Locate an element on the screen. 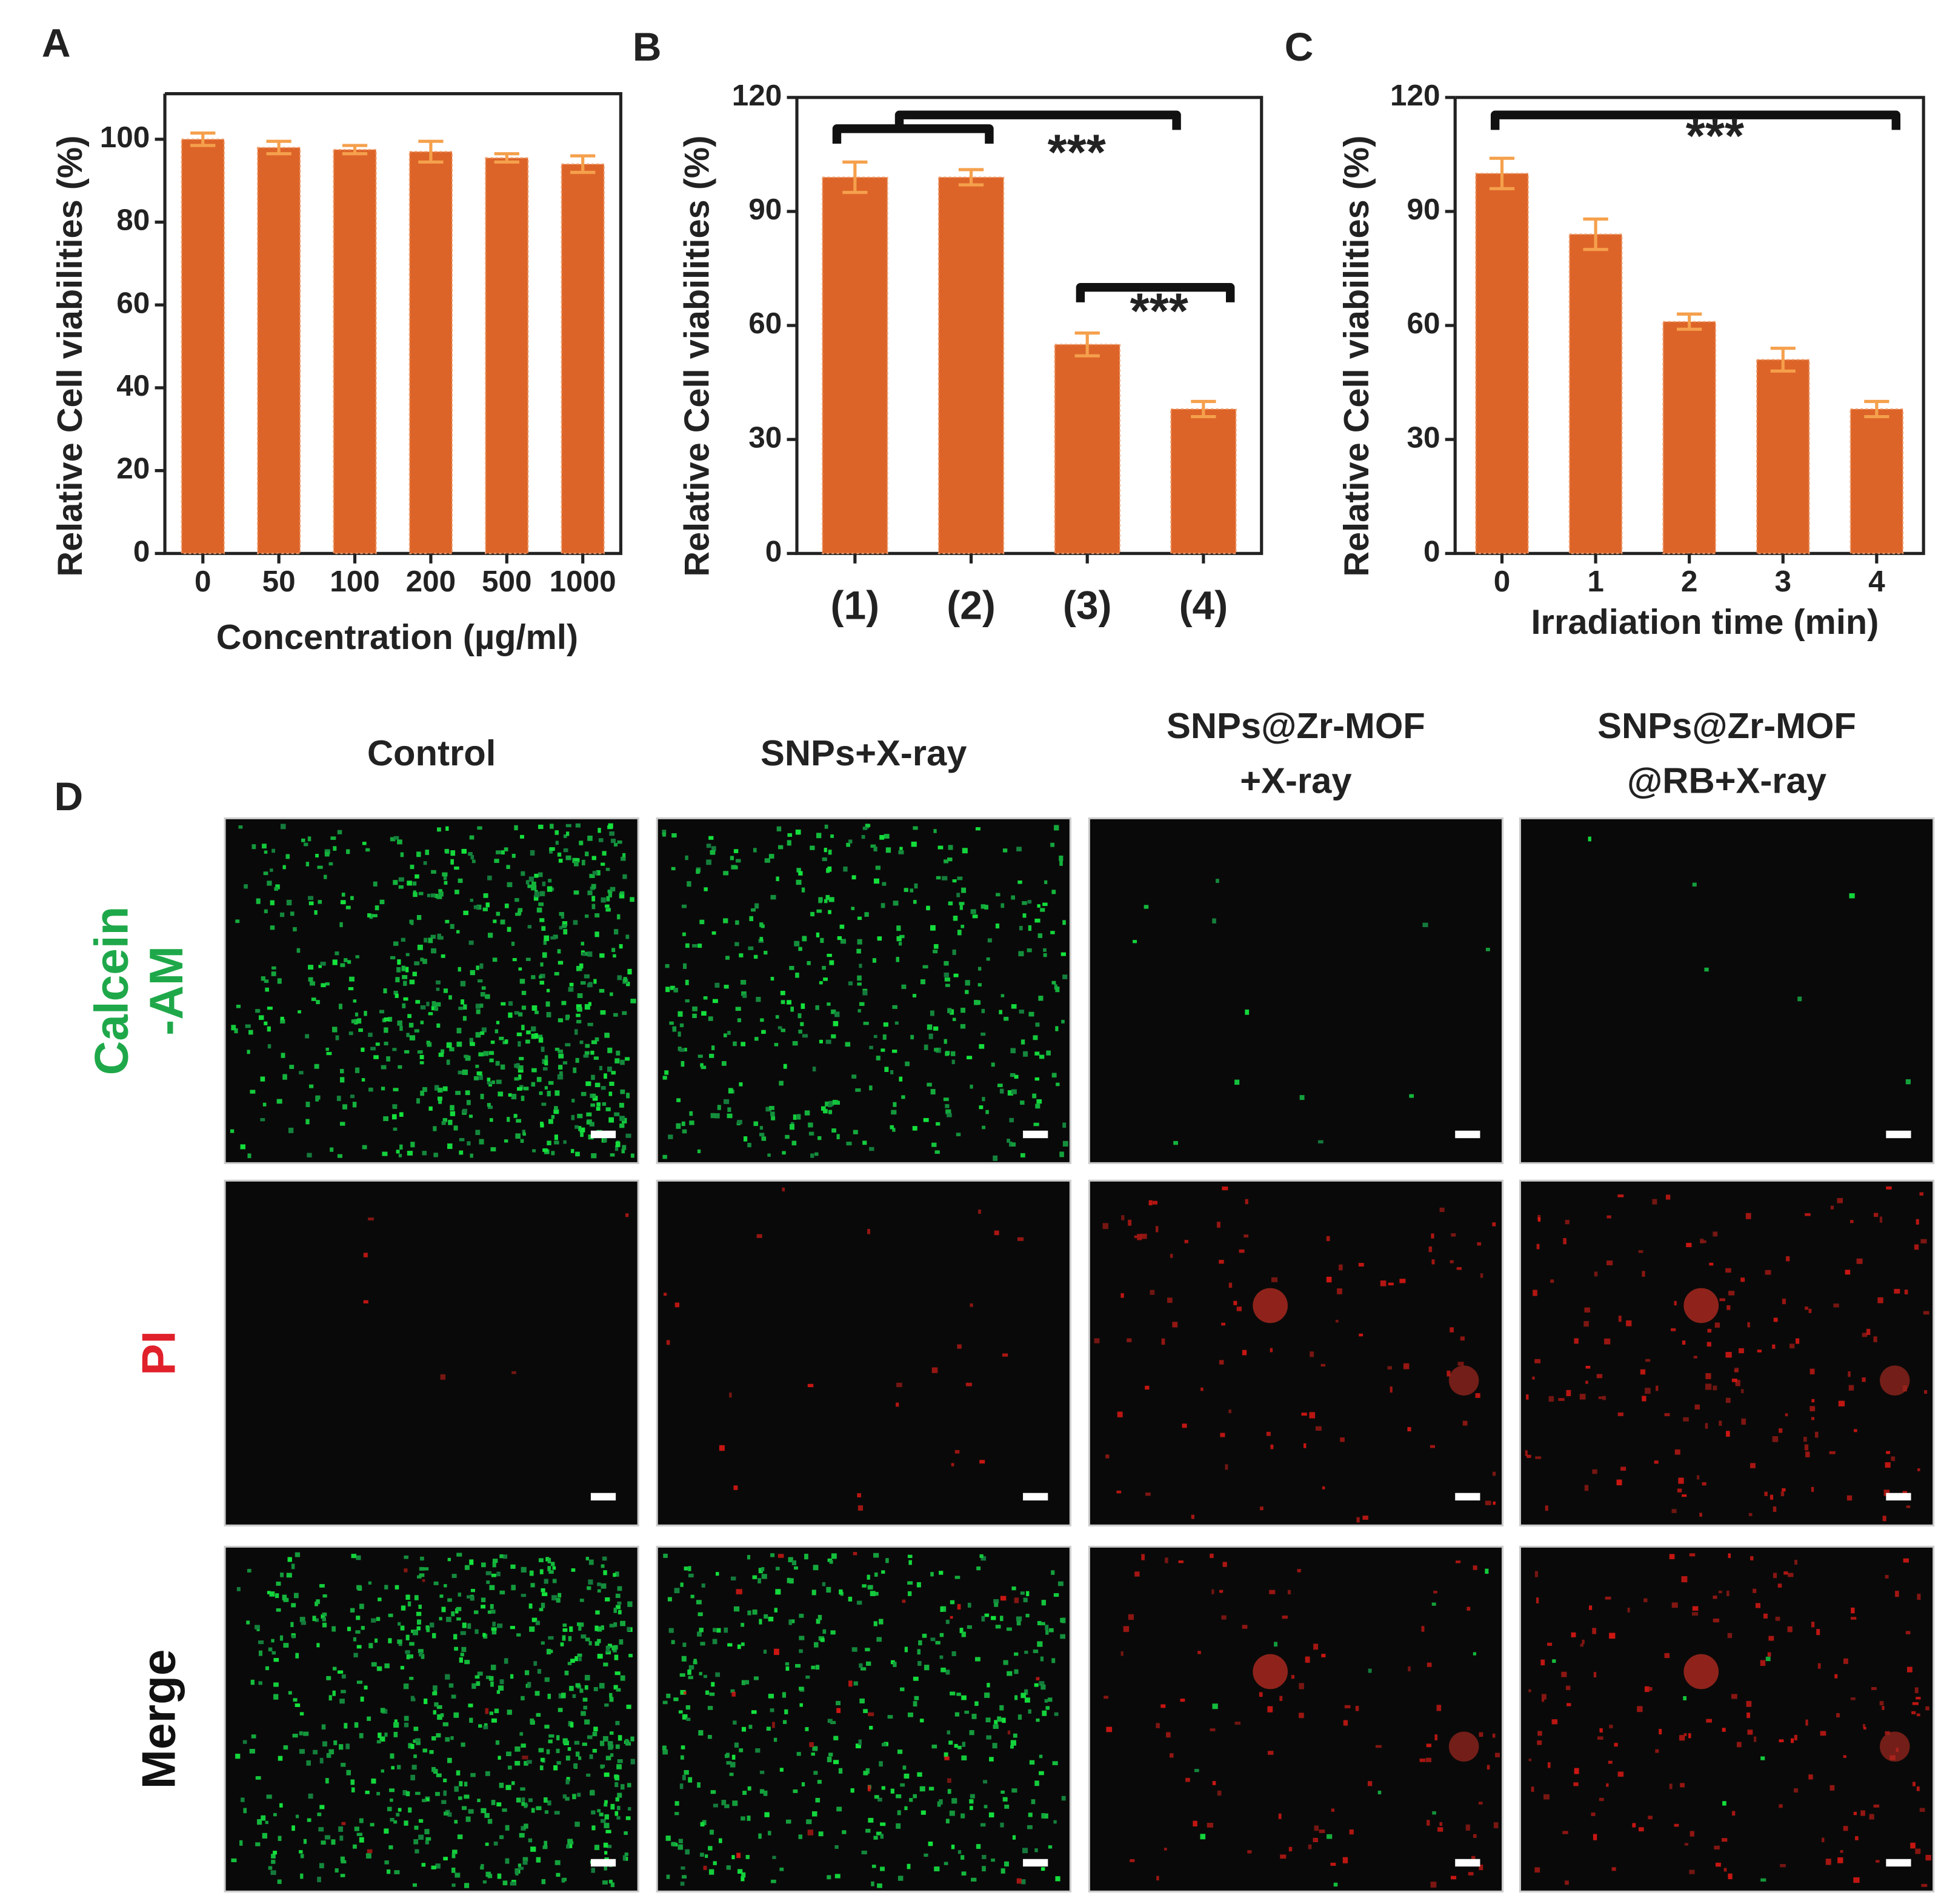 Image resolution: width=1941 pixels, height=1904 pixels. micrograph is located at coordinates (1296, 1352).